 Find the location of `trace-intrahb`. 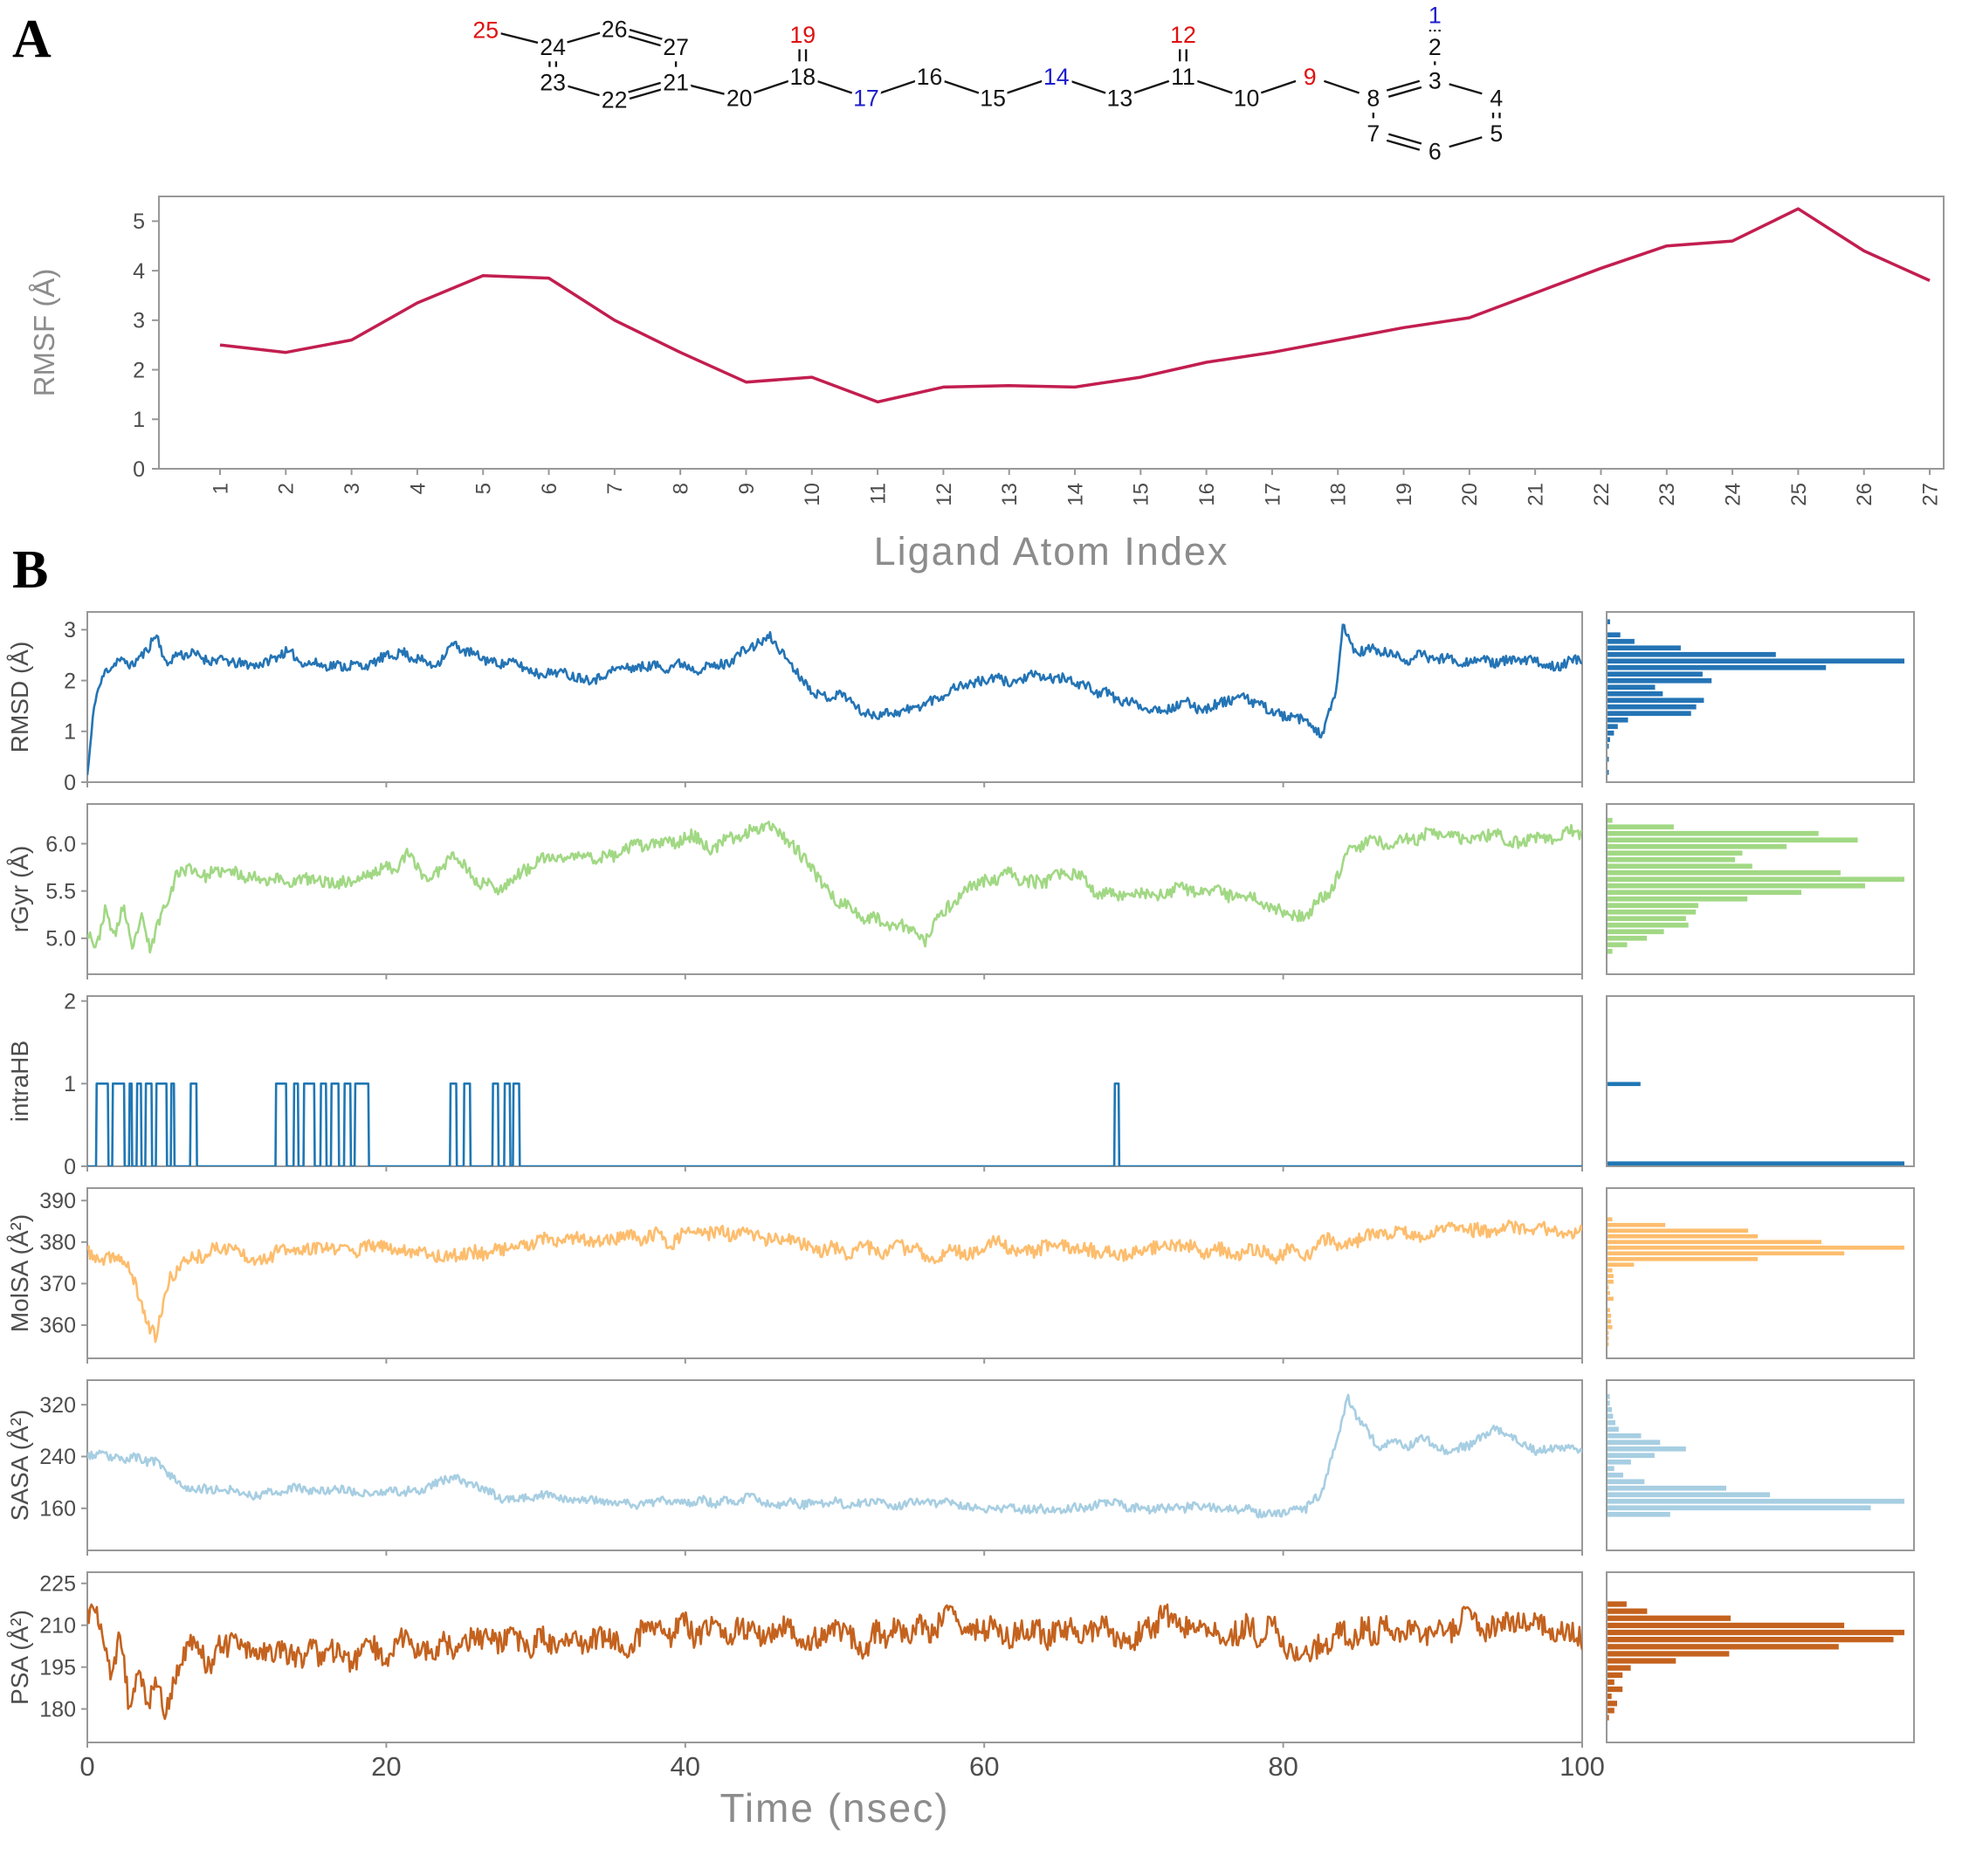

trace-intrahb is located at coordinates (834, 1124).